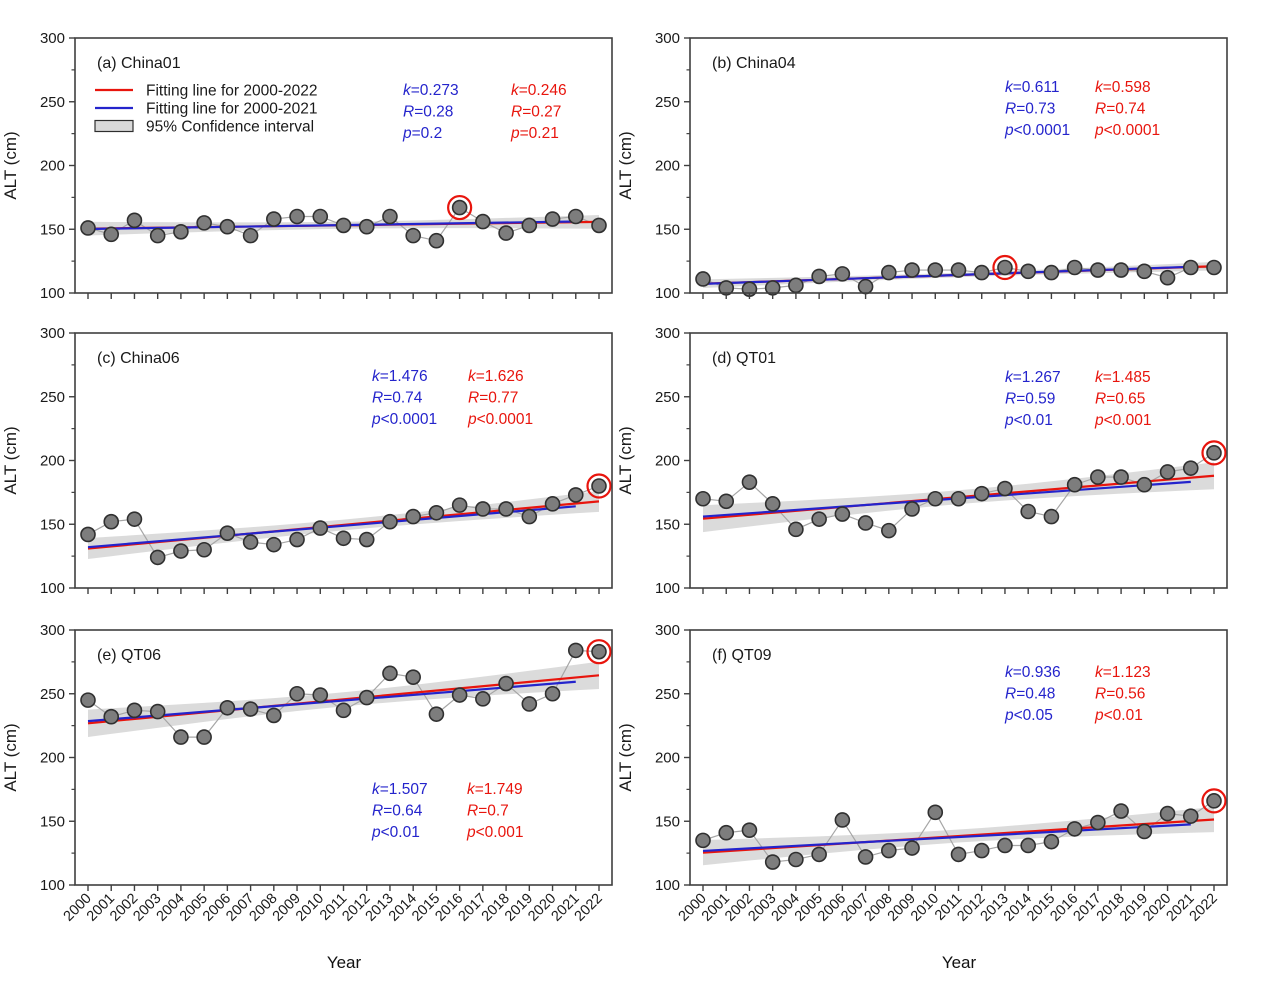 This screenshot has width=1269, height=988. Describe the element at coordinates (1032, 87) in the screenshot. I see `stats-blue-k: k=0.611` at that location.